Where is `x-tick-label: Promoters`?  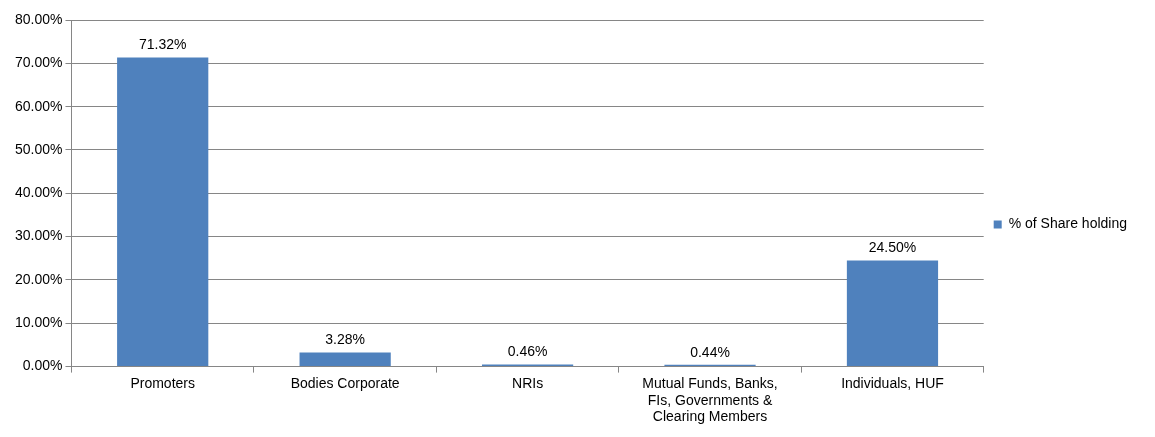
x-tick-label: Promoters is located at coordinates (162, 382).